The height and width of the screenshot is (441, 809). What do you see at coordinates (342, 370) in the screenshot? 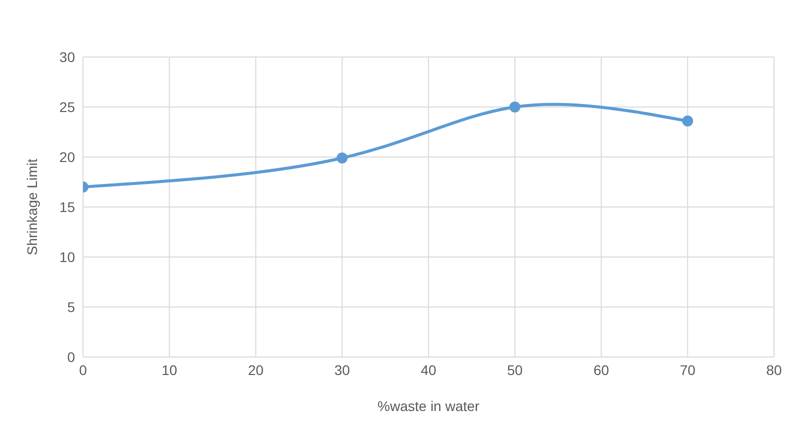
I see `x-tick-label: 30` at bounding box center [342, 370].